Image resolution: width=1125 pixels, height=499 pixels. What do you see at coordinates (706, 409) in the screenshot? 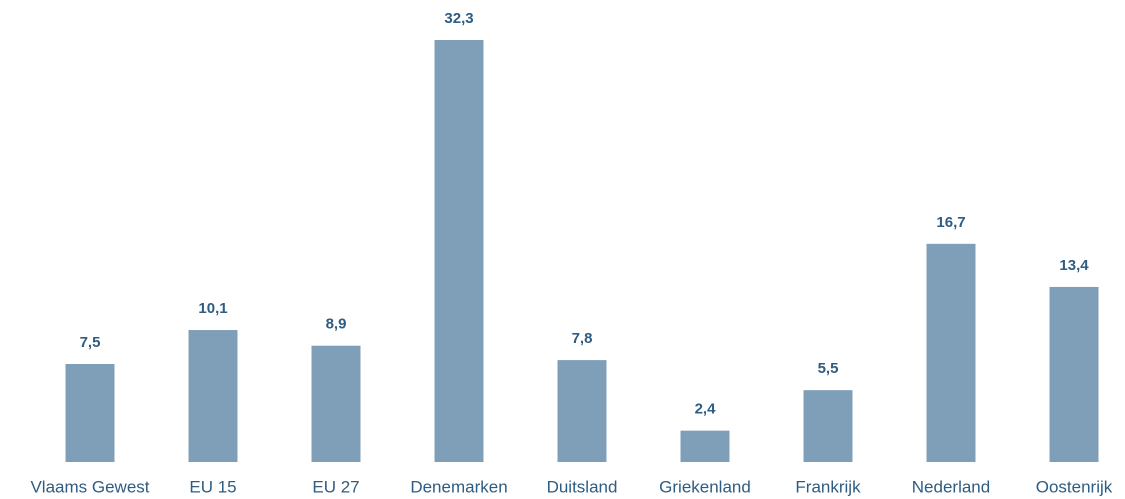
I see `value-label: 2,4` at bounding box center [706, 409].